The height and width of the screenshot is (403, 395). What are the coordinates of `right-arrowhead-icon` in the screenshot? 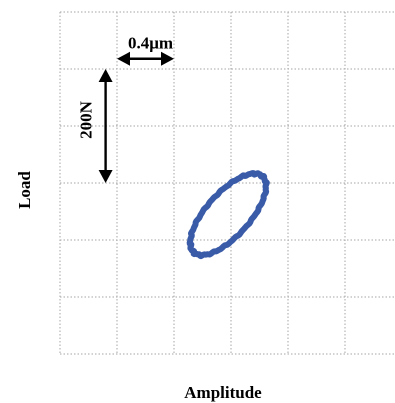 It's located at (167, 58).